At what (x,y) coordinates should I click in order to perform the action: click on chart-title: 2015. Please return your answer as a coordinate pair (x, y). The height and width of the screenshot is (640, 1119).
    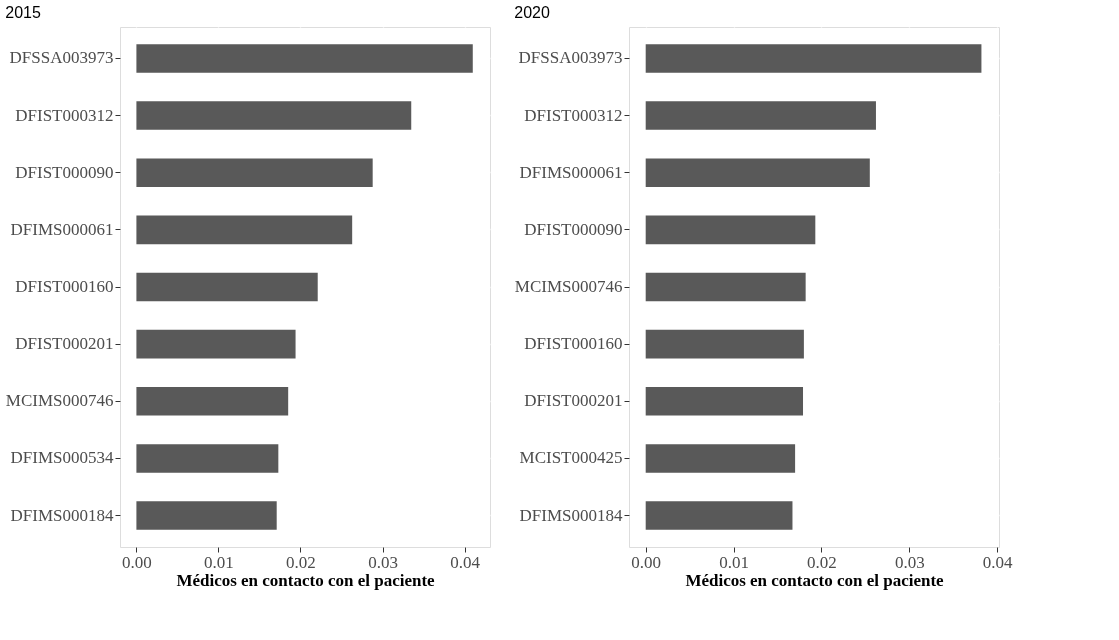
    Looking at the image, I should click on (23, 12).